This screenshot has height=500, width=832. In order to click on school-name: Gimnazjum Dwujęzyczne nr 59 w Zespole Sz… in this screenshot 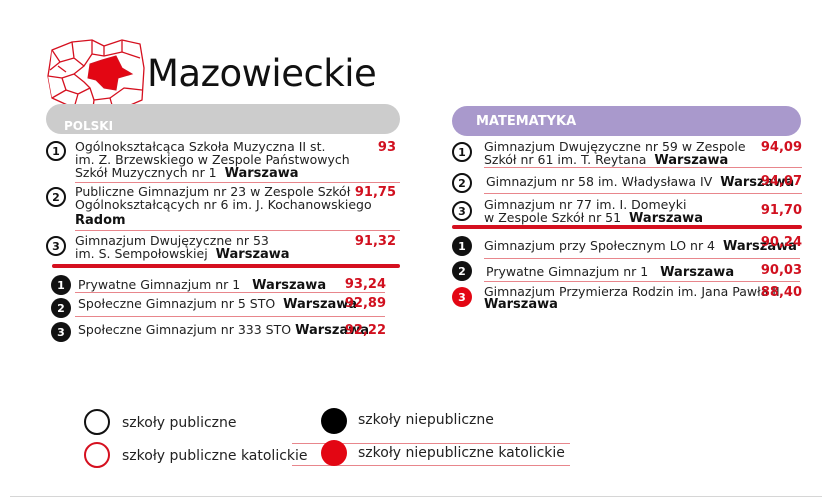, I will do `click(615, 153)`.